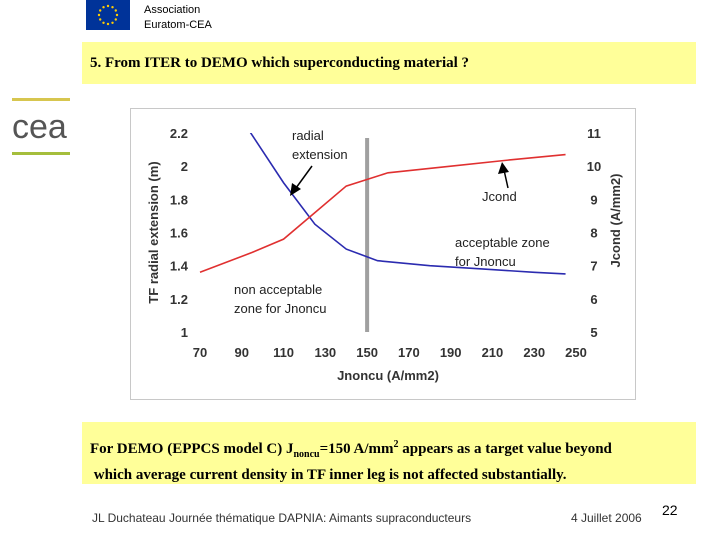  What do you see at coordinates (184, 166) in the screenshot?
I see `y-left-tick-label: 2` at bounding box center [184, 166].